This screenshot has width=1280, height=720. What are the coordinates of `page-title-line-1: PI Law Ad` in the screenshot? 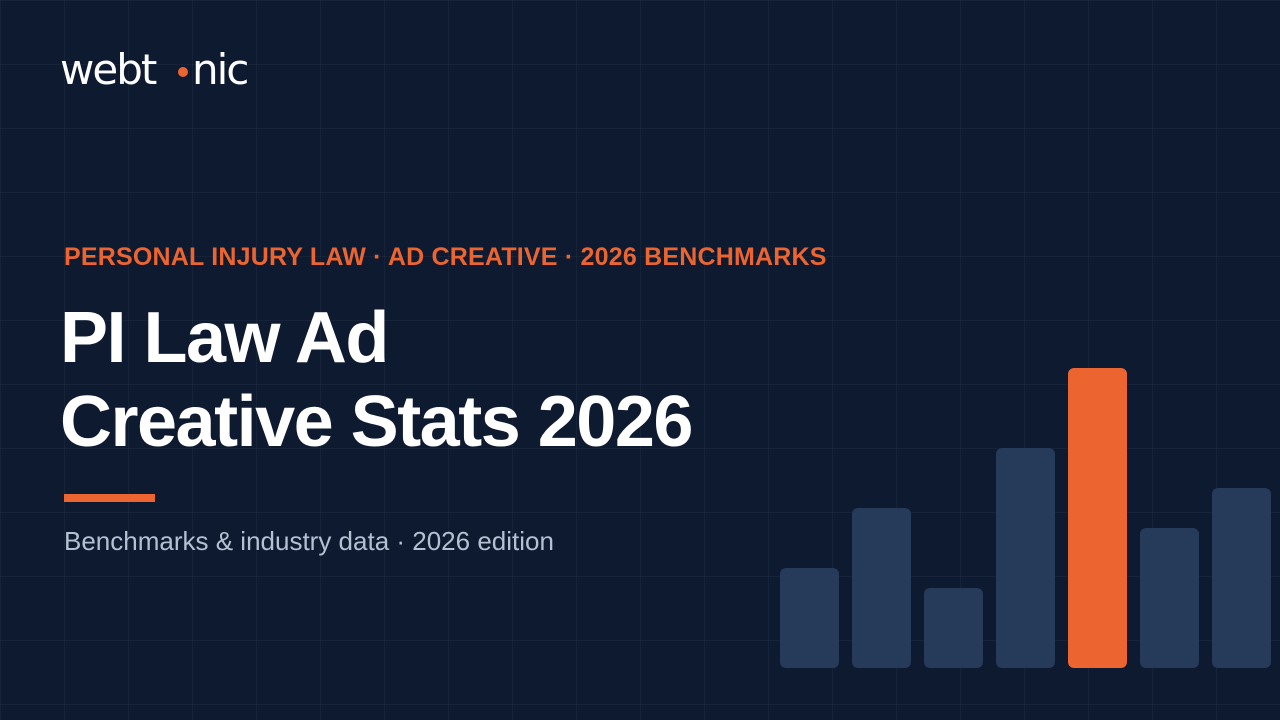 It's located at (224, 338).